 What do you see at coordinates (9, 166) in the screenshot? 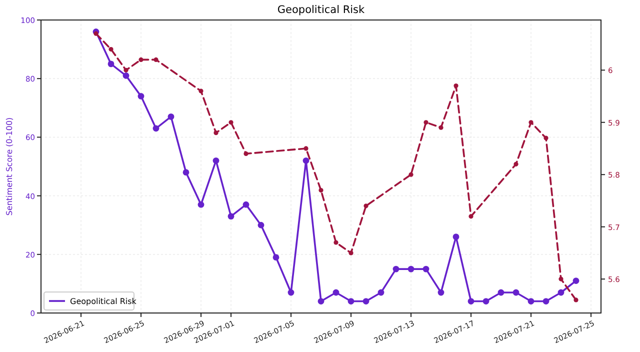
I see `y-axis-title: Sentiment Score (0-100)` at bounding box center [9, 166].